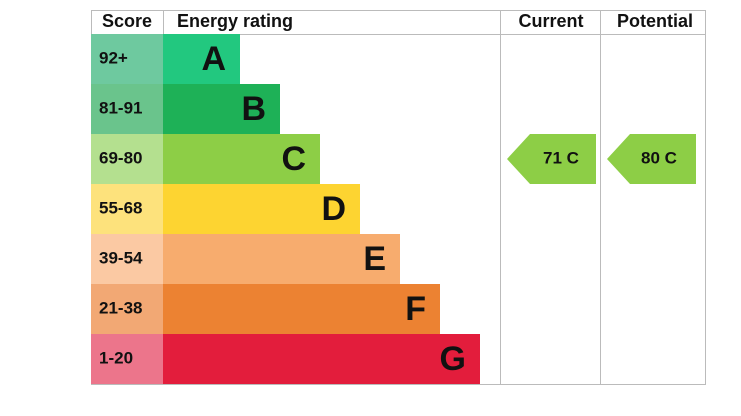 The image size is (741, 416). What do you see at coordinates (120, 207) in the screenshot?
I see `score-label: 55-68` at bounding box center [120, 207].